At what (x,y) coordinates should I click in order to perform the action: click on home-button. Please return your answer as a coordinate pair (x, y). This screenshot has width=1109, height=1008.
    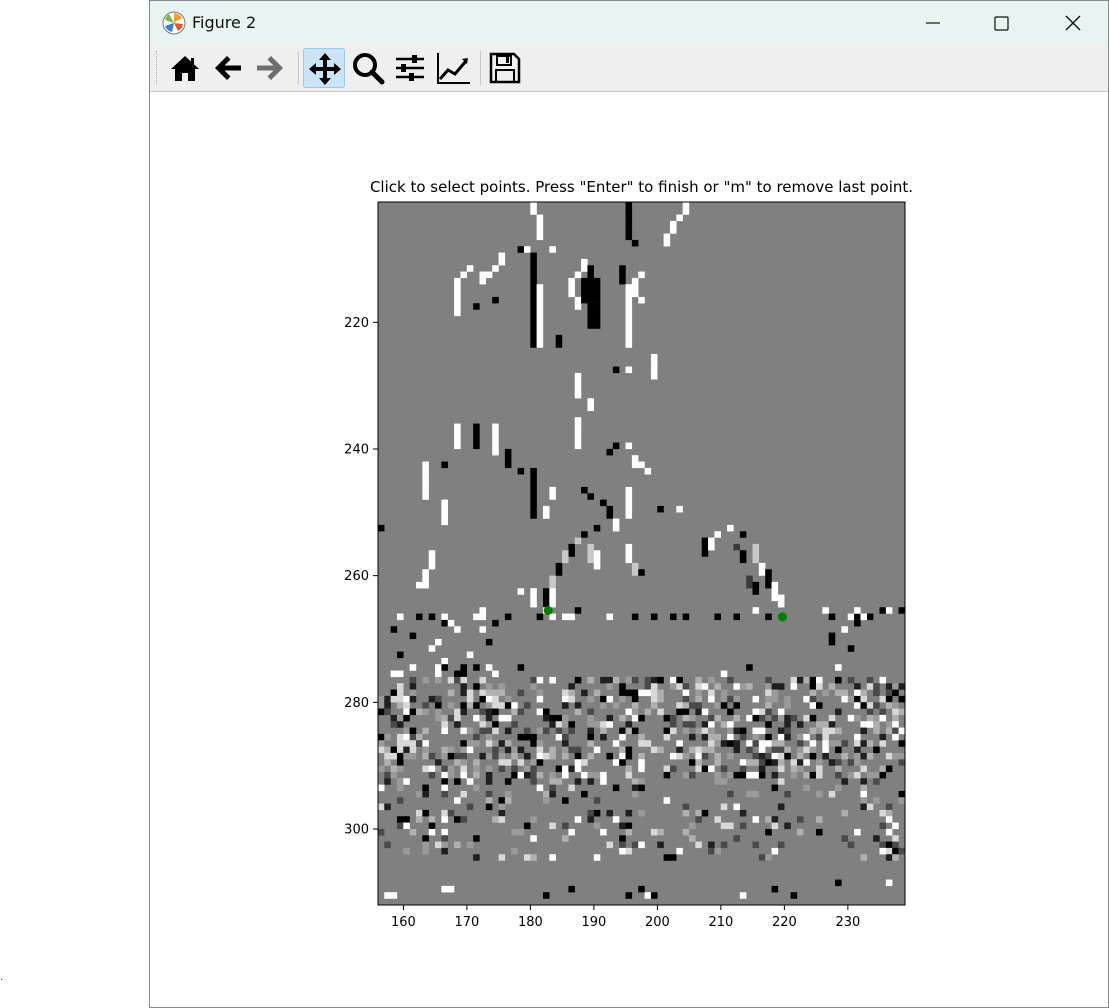
    Looking at the image, I should click on (185, 68).